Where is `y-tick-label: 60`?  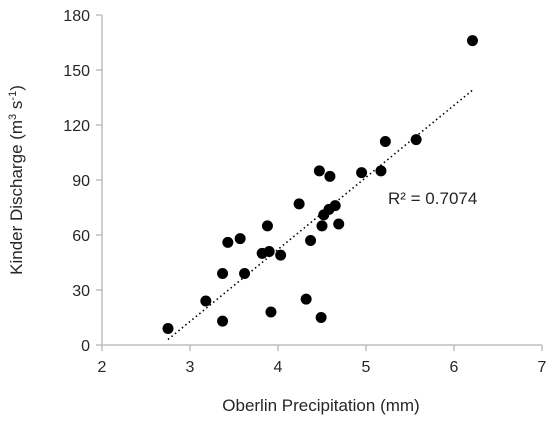 y-tick-label: 60 is located at coordinates (81, 236).